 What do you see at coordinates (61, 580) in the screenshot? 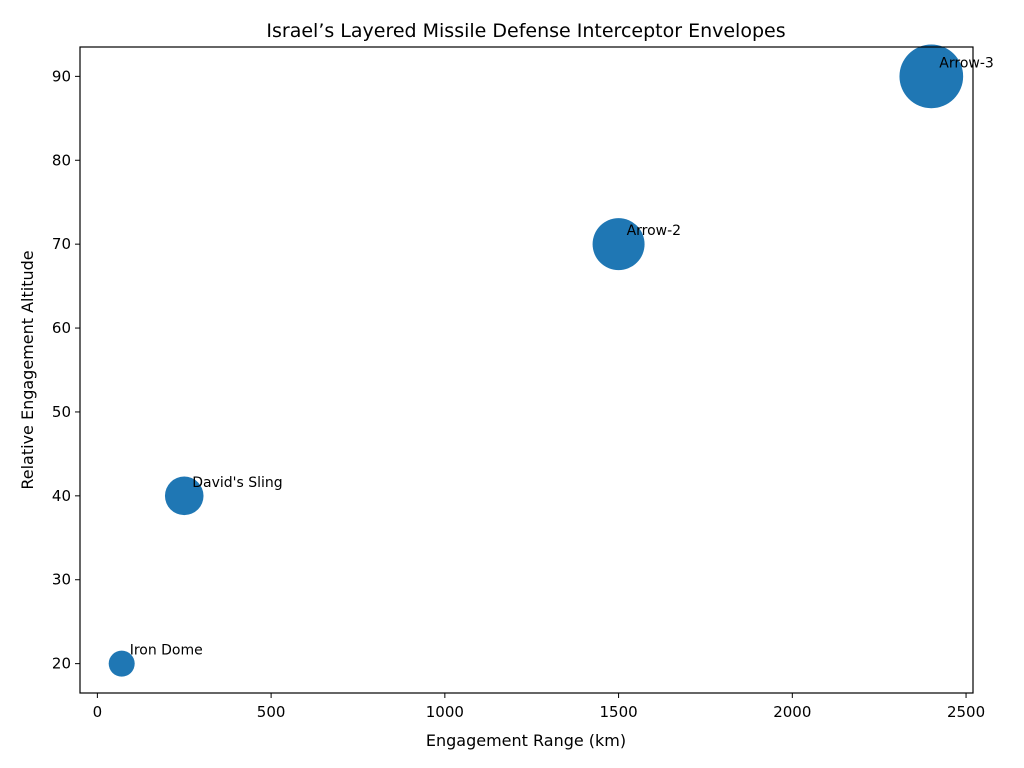
I see `y-tick-label: 30` at bounding box center [61, 580].